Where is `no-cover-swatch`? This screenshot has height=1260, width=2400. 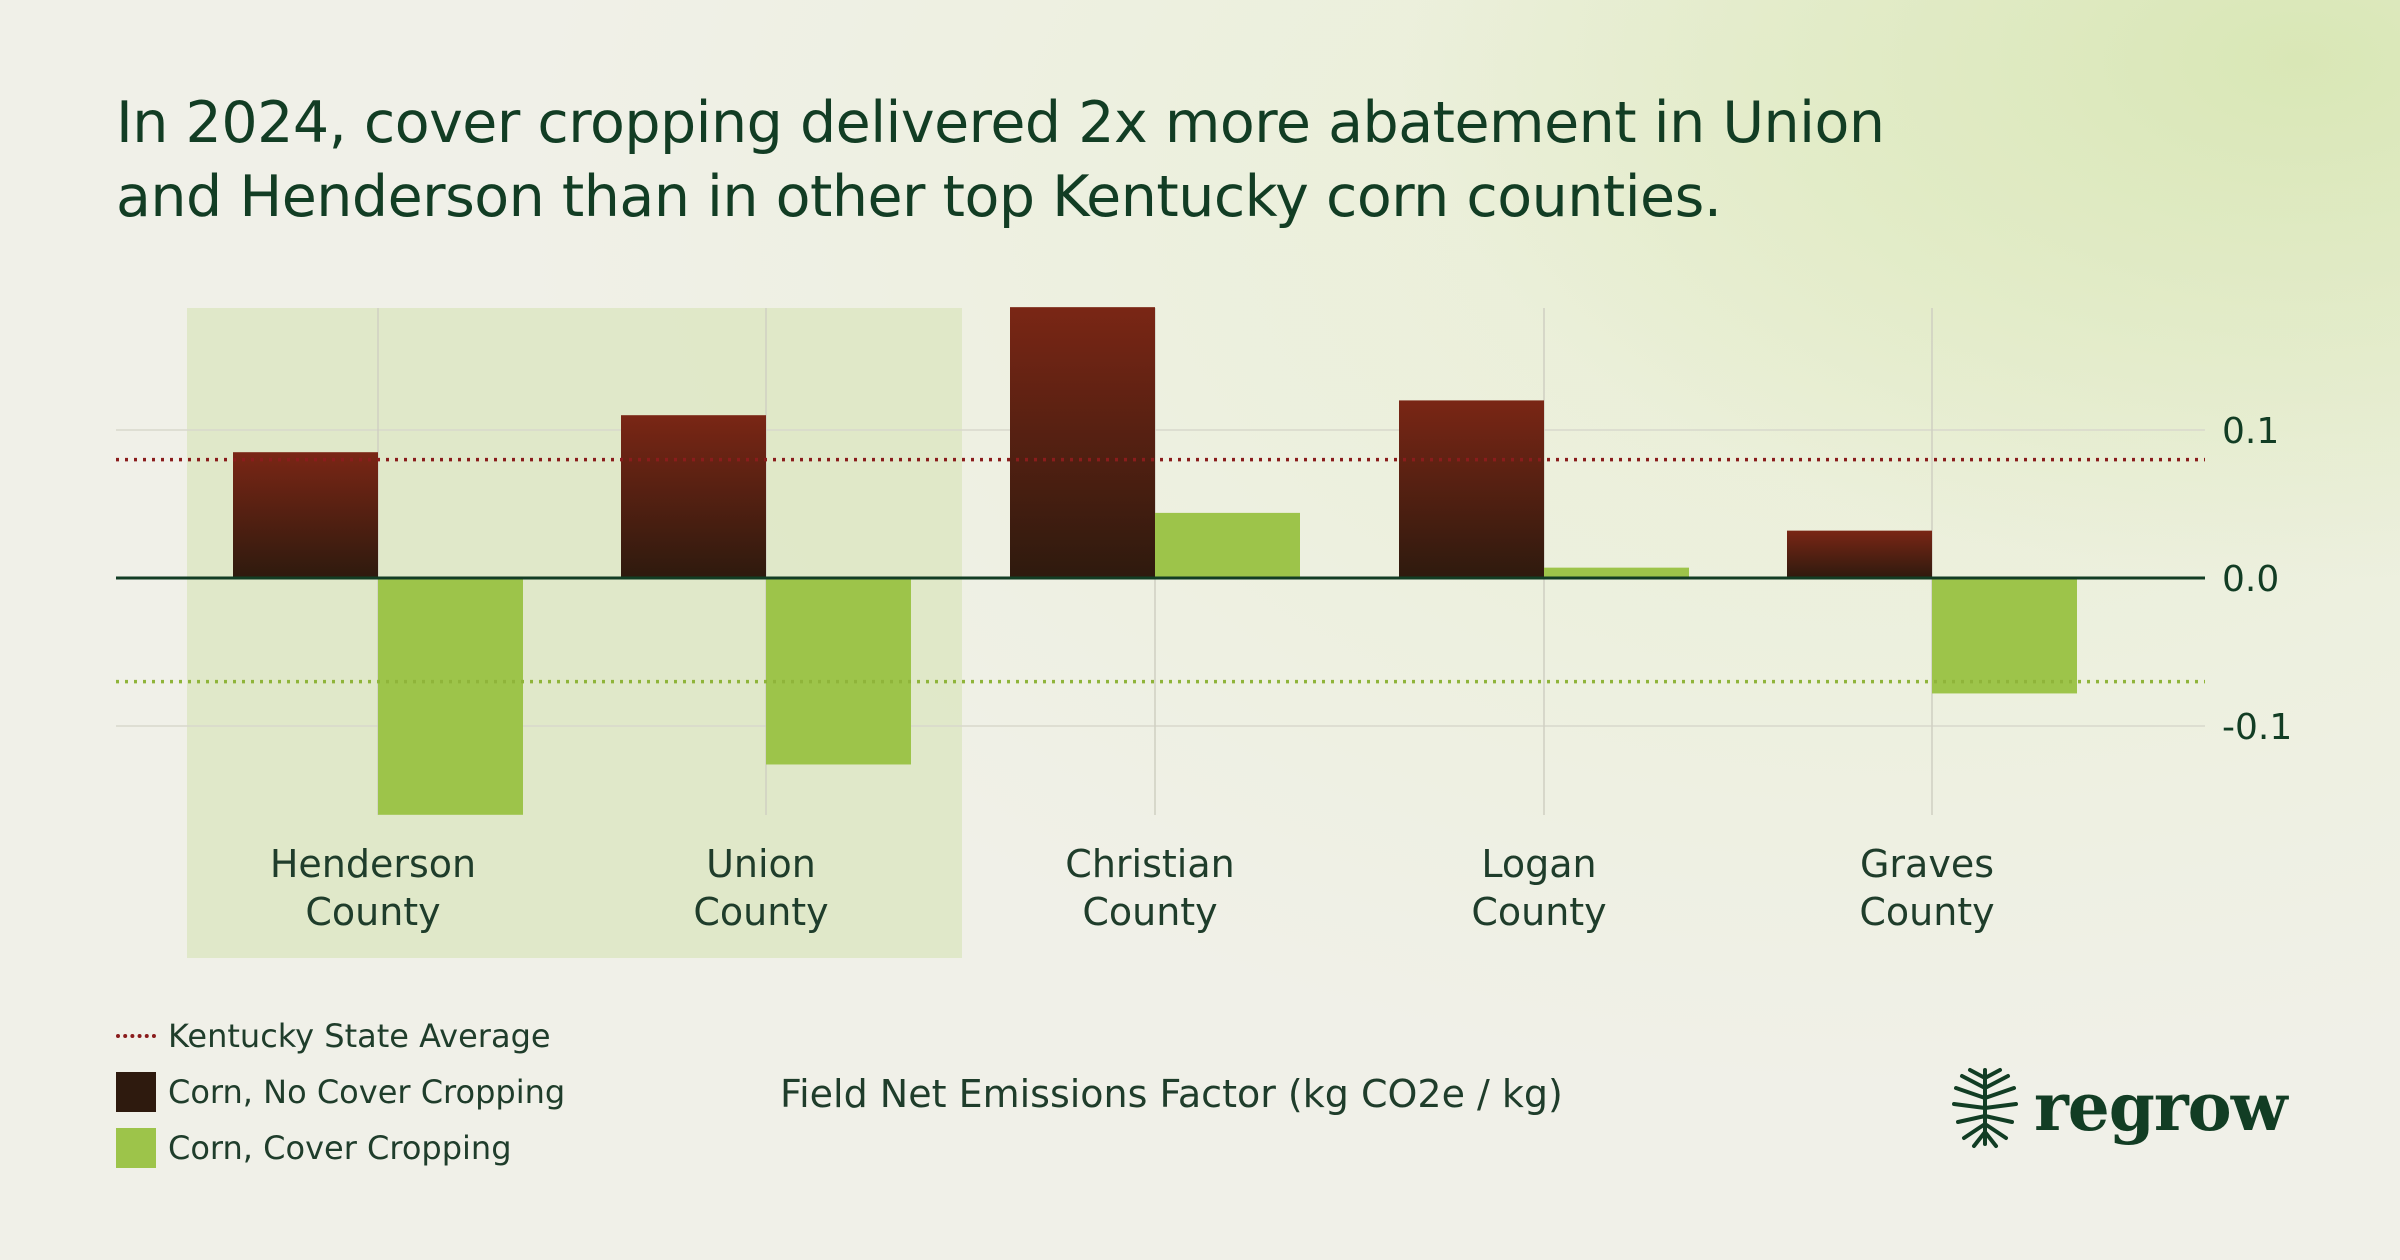
no-cover-swatch is located at coordinates (136, 1092).